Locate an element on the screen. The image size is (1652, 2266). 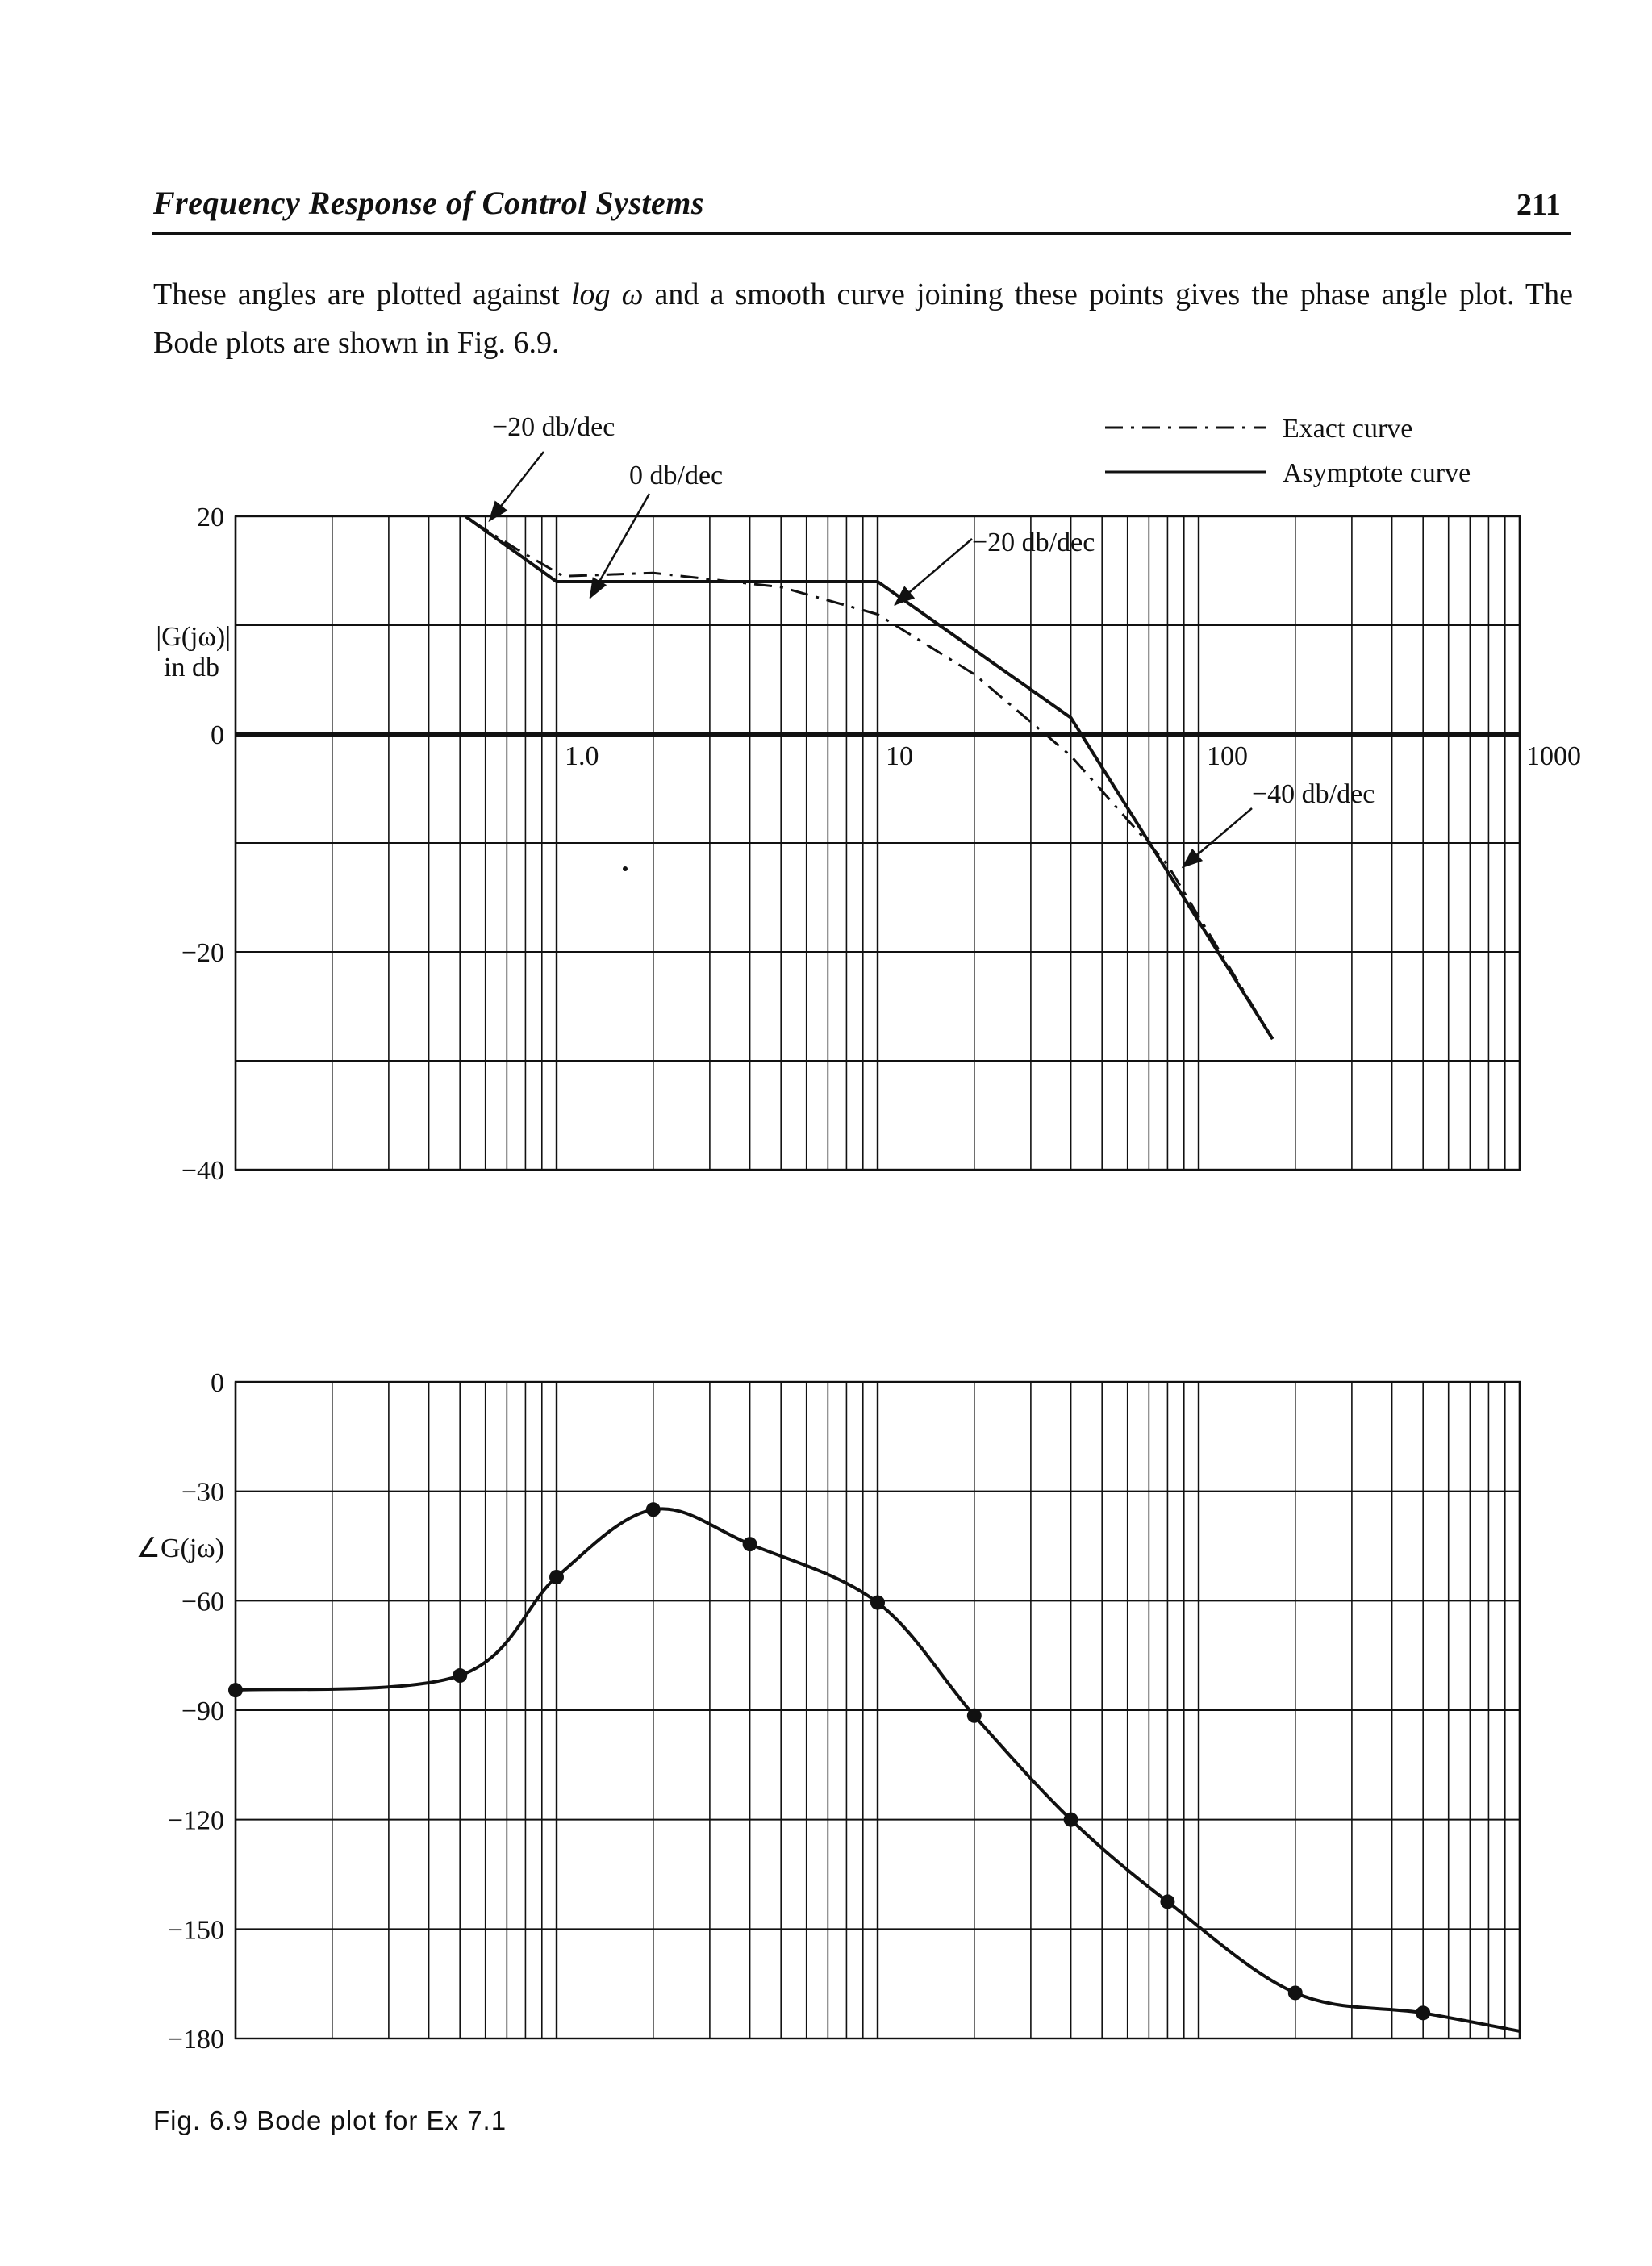
annotation-slope-label: −40 db/dec is located at coordinates (1313, 794).